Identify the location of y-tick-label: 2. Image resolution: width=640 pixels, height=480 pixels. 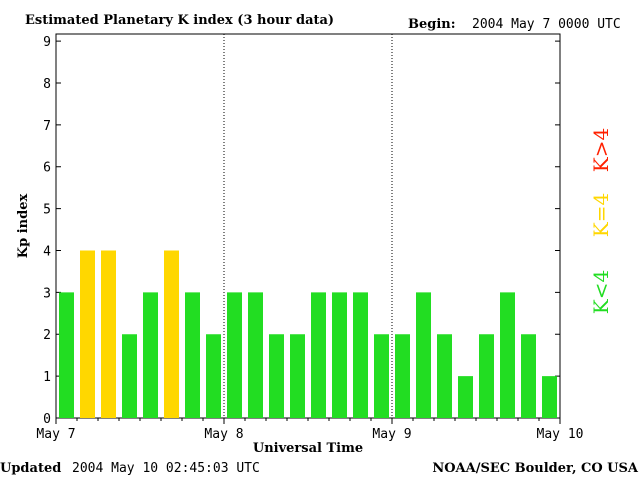
(47, 335).